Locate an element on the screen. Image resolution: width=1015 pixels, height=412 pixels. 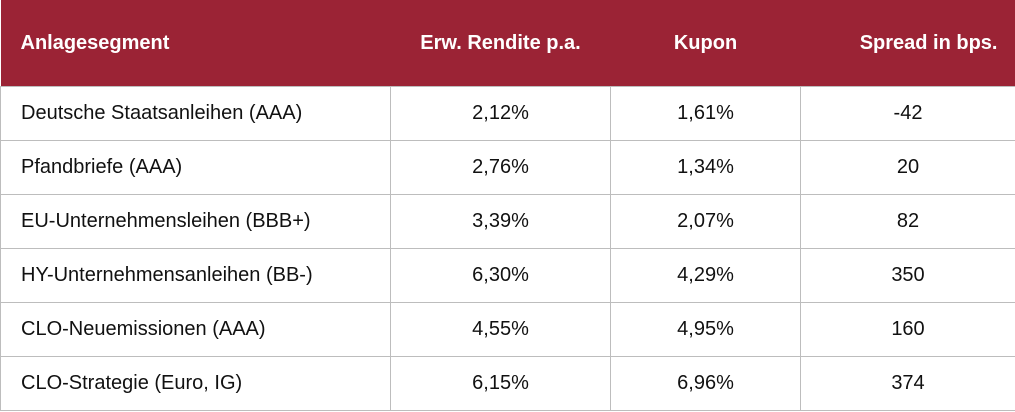
table-cell: 82 is located at coordinates (907, 221).